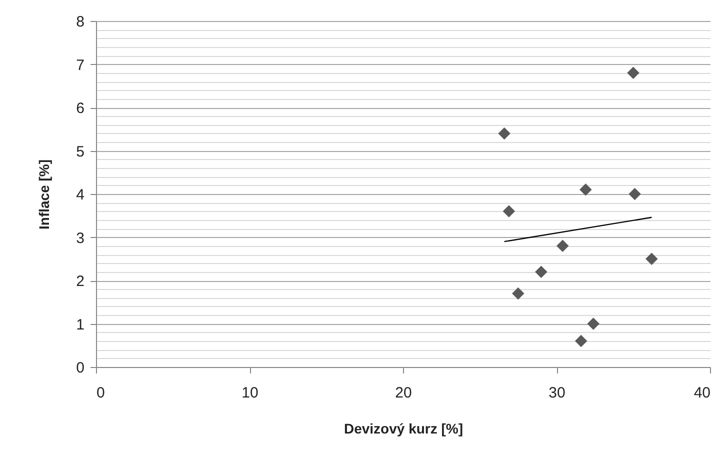 The image size is (724, 456). What do you see at coordinates (80, 195) in the screenshot?
I see `y-tick-label: 4` at bounding box center [80, 195].